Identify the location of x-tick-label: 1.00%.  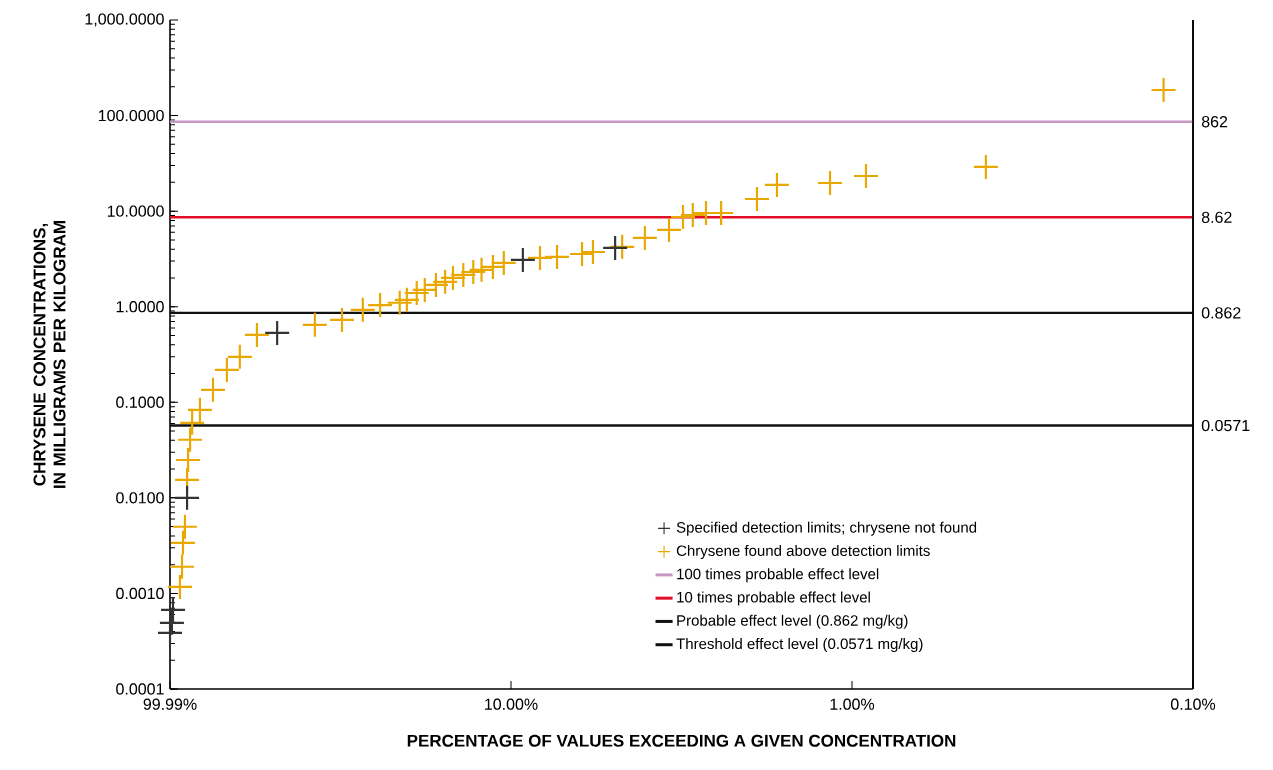
(852, 704).